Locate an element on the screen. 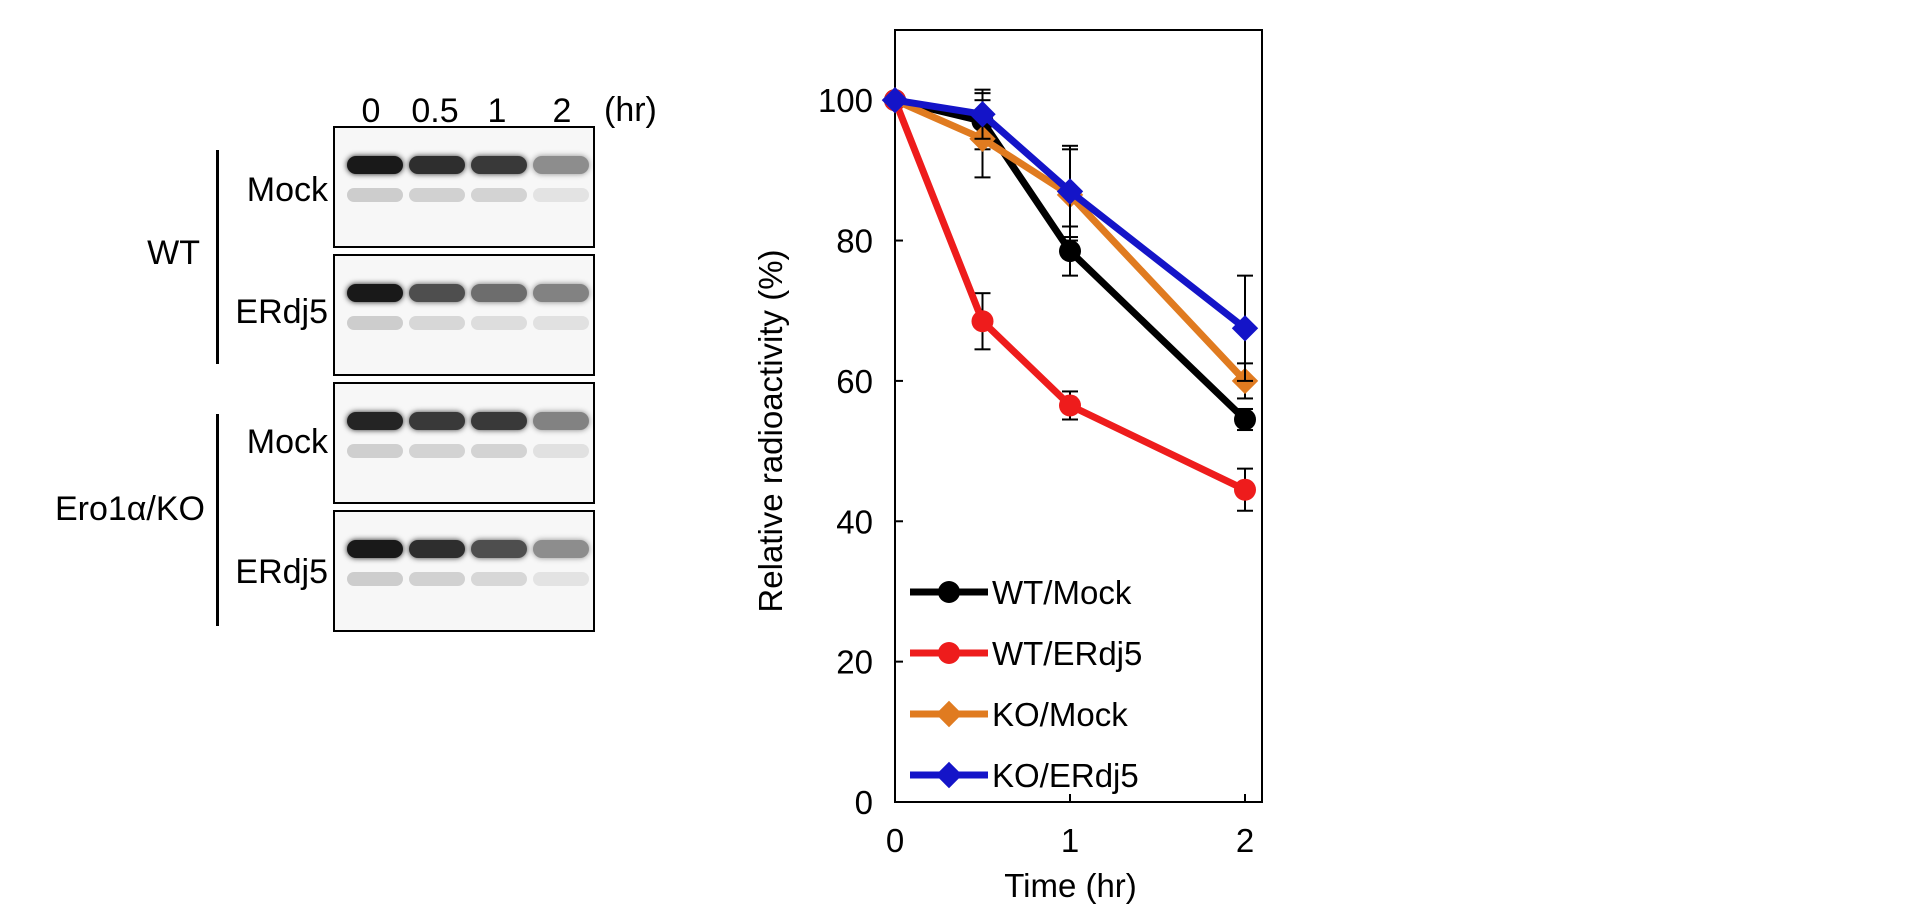  x-axis-label: Time (hr) is located at coordinates (1070, 885).